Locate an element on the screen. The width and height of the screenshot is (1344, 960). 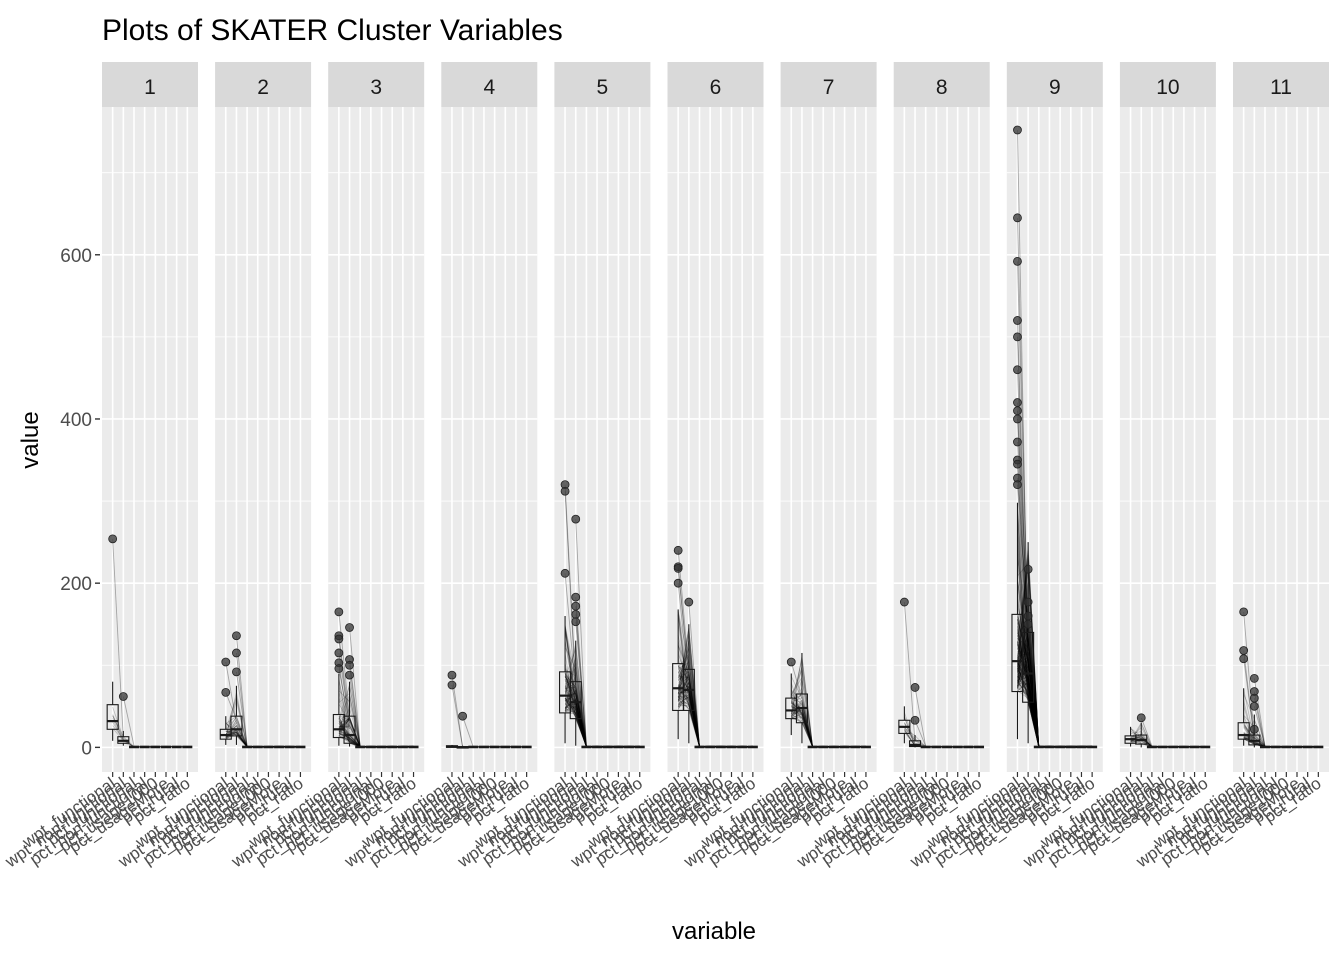
facet-strip-label: 8 is located at coordinates (942, 87).